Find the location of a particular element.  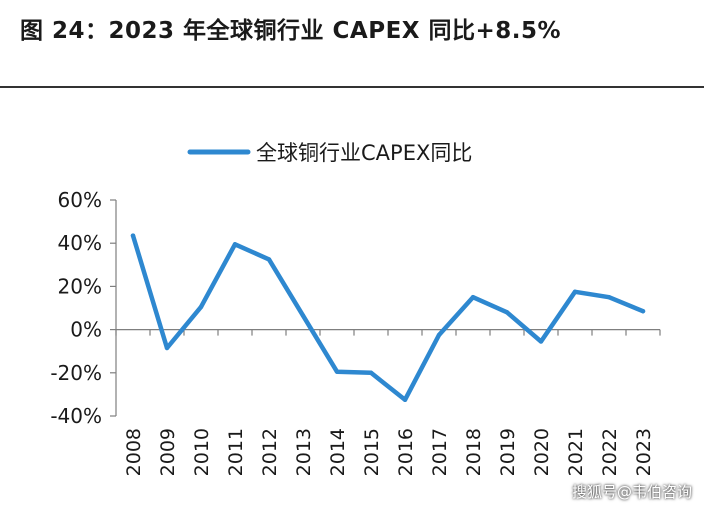

y-tick-label: 0% is located at coordinates (86, 330).